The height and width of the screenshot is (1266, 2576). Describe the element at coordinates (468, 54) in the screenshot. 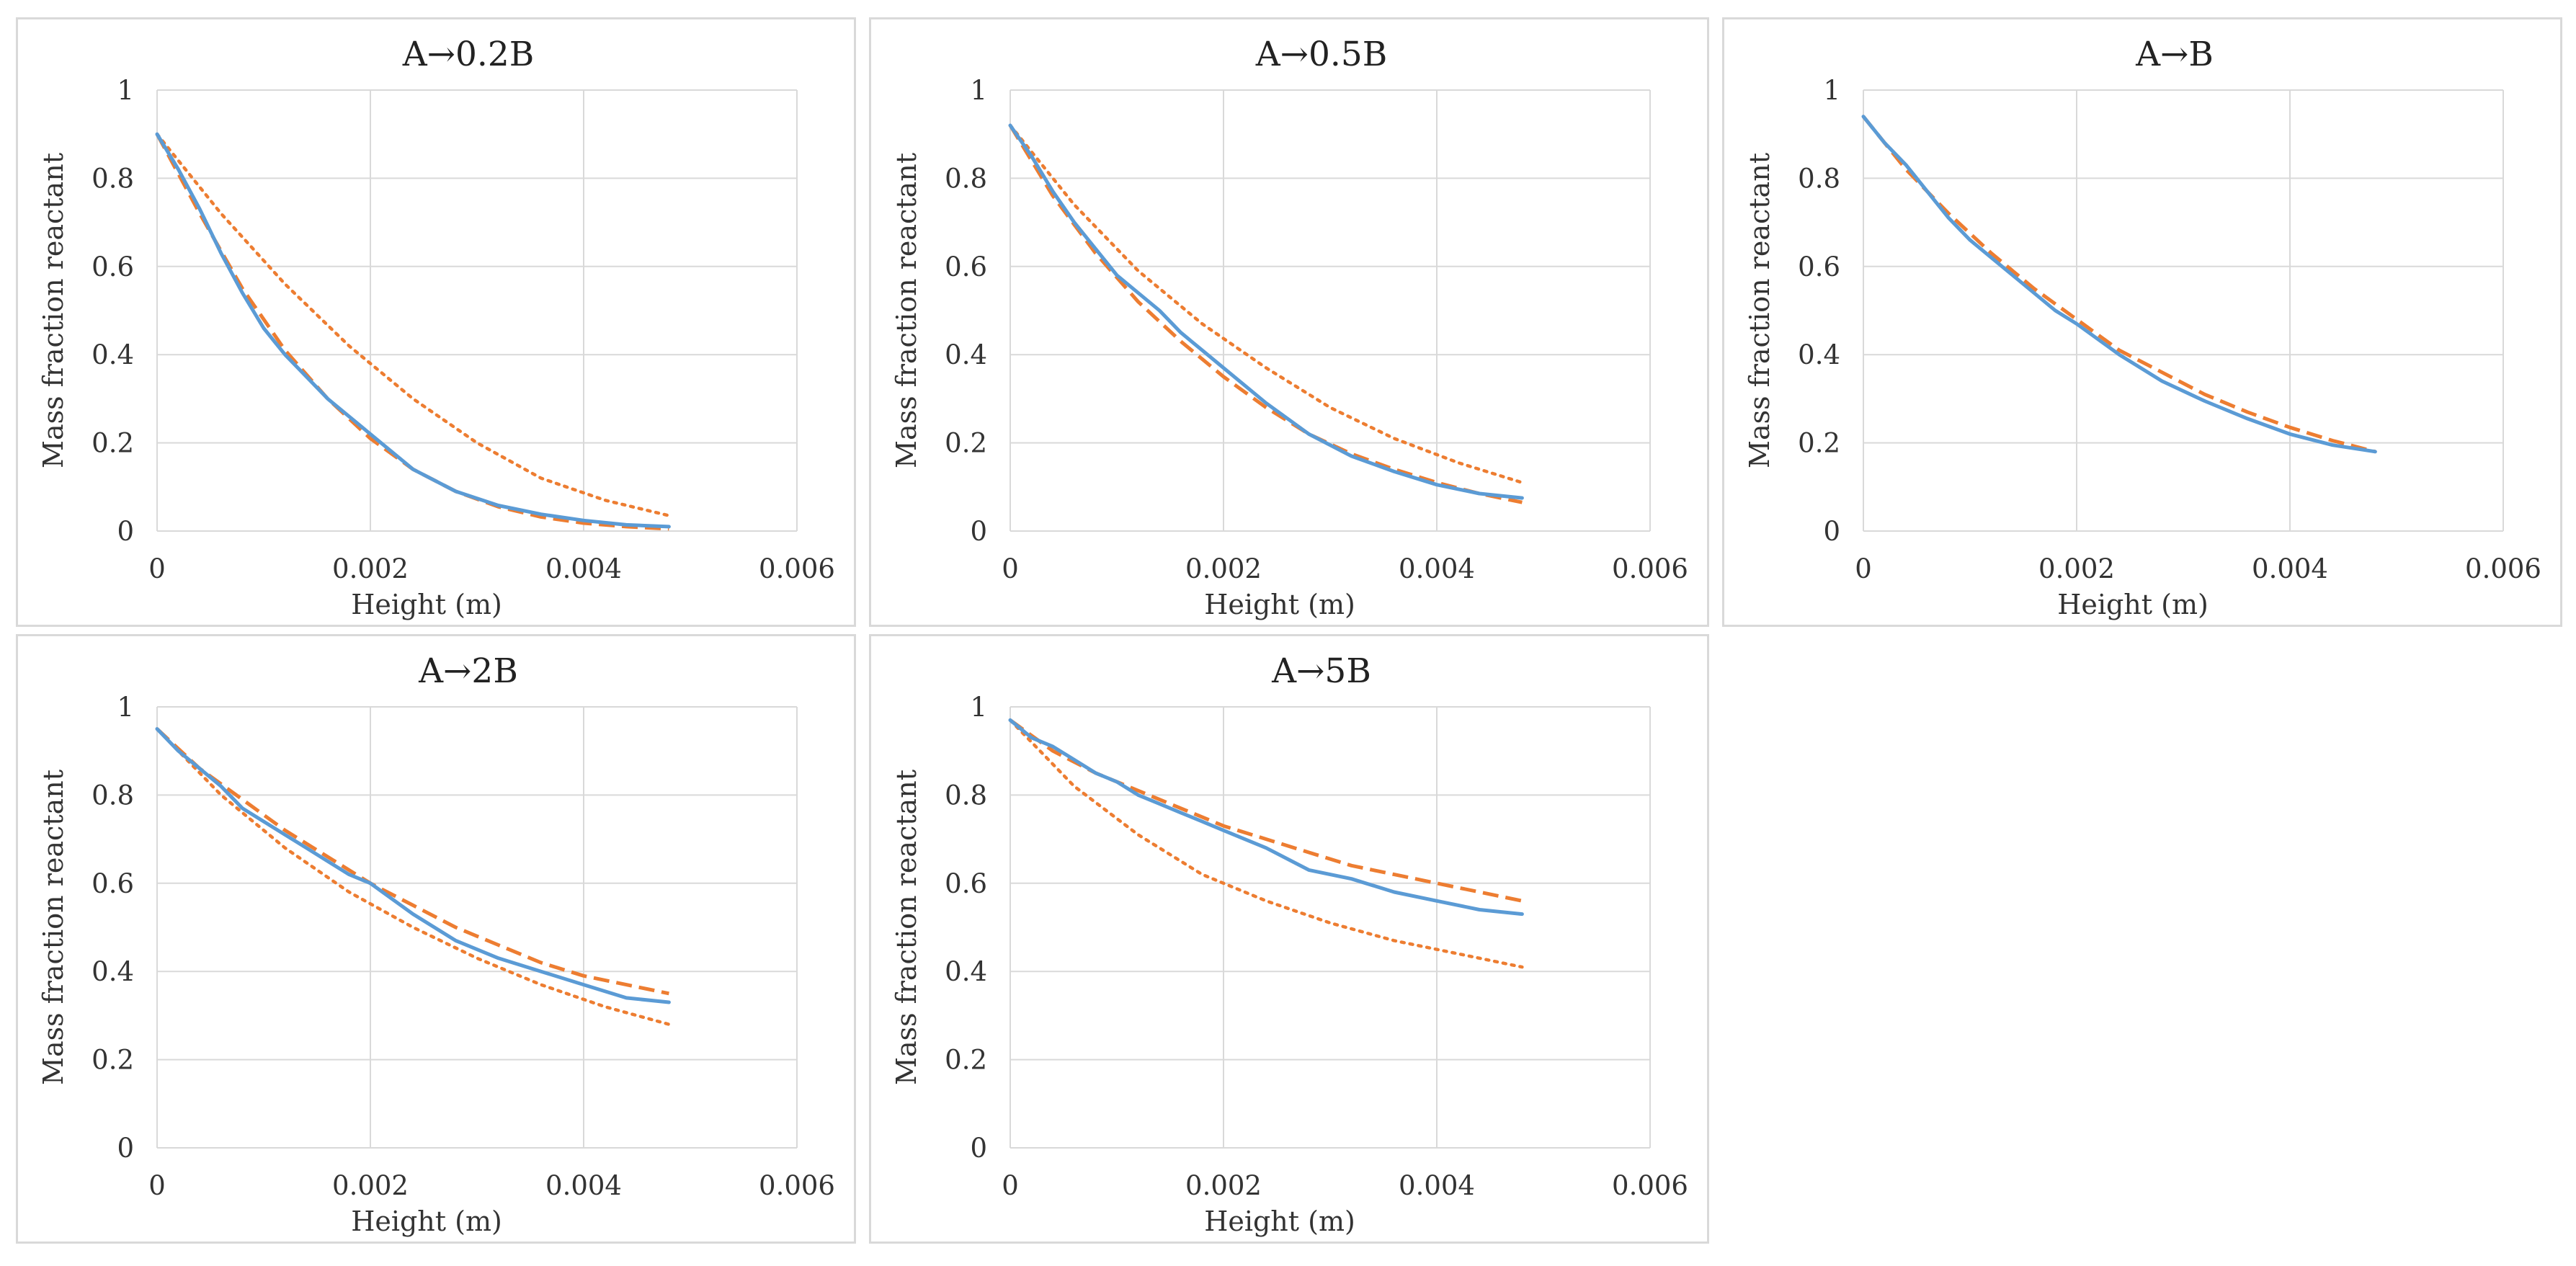

I see `chart-title: A→0.2B` at that location.